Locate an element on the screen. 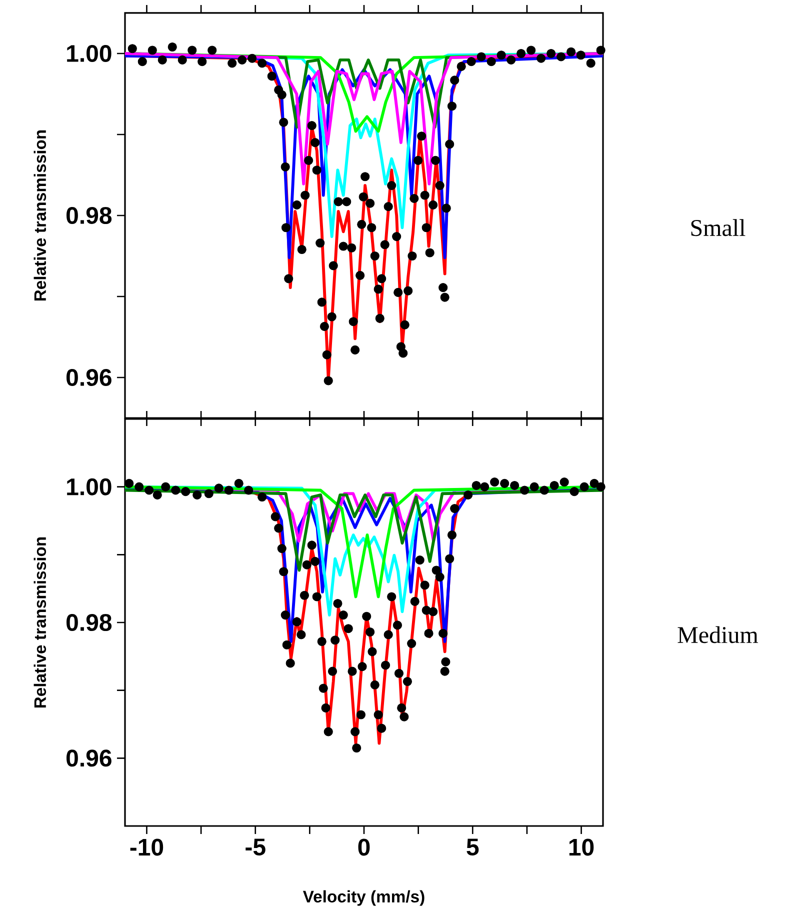 The image size is (785, 920). x-tick-label: 0 is located at coordinates (364, 847).